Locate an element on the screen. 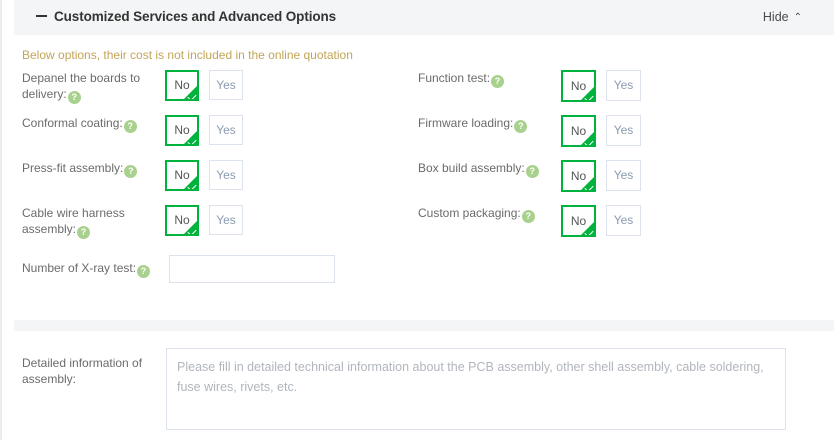  option-label: Depanel the boards to delivery:? is located at coordinates (99, 87).